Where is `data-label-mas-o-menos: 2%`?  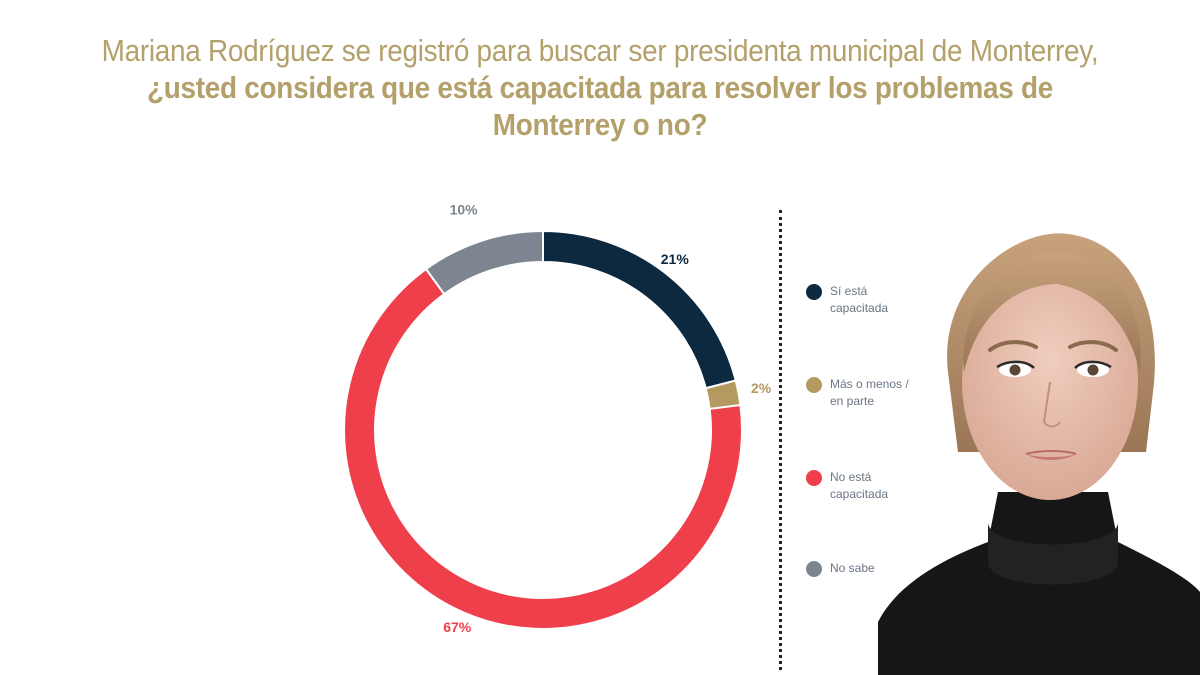 data-label-mas-o-menos: 2% is located at coordinates (761, 388).